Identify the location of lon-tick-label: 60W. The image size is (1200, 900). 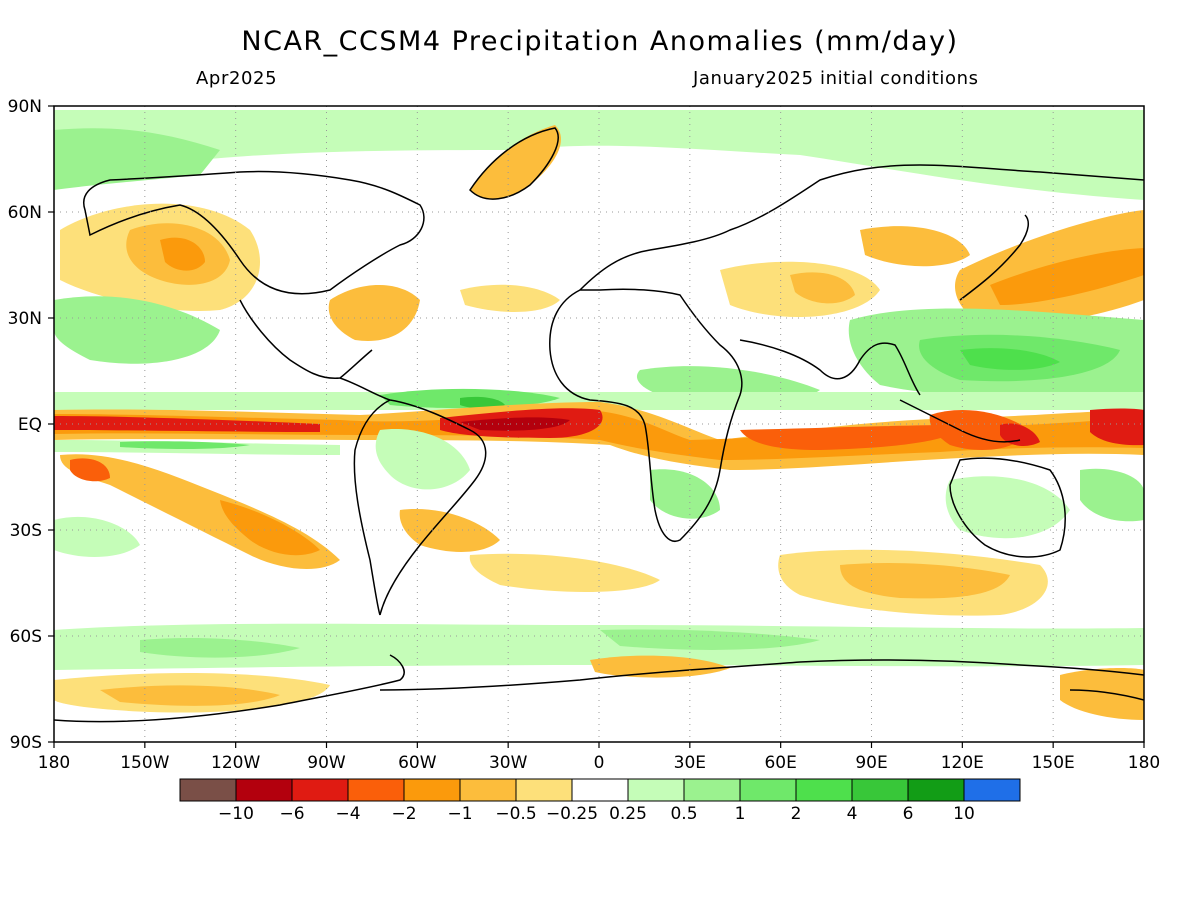
(417, 763).